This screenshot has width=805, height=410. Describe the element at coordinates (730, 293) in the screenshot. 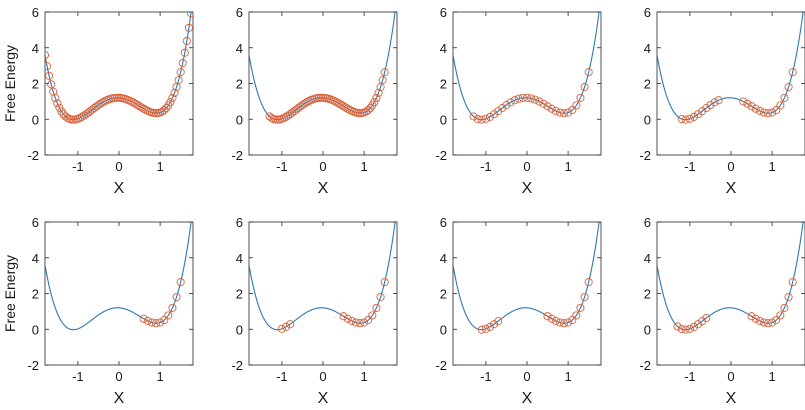

I see `axes-box` at that location.